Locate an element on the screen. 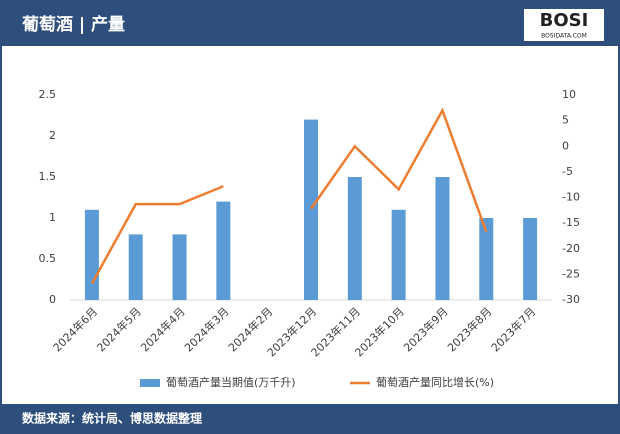 This screenshot has width=620, height=434. y2-tick-label: 0 is located at coordinates (565, 145).